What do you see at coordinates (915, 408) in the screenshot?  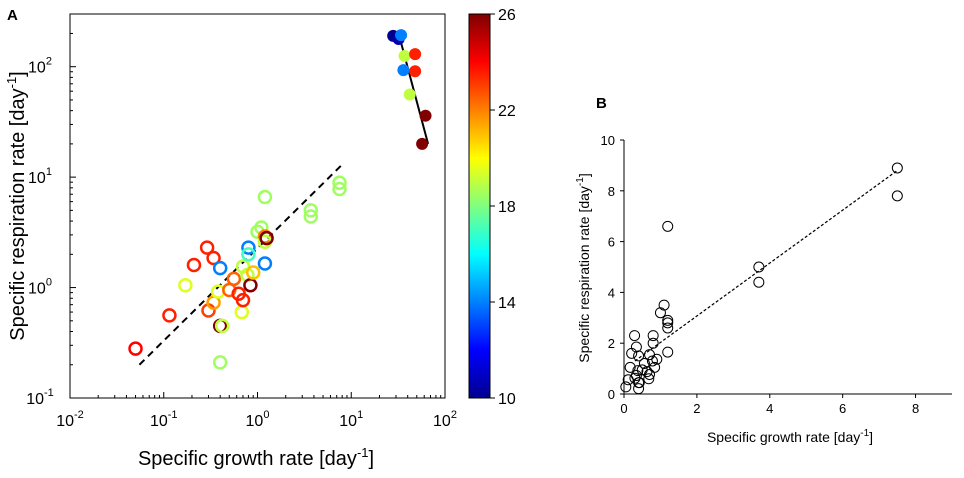 I see `panel-b-x-tick-label: 8` at bounding box center [915, 408].